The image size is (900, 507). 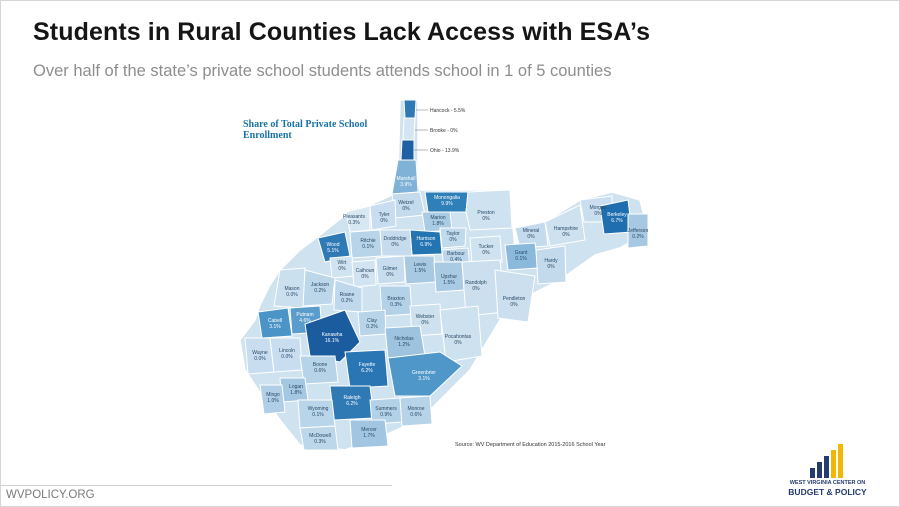 I want to click on label-jefferson: Jefferson 0.2%, so click(x=638, y=234).